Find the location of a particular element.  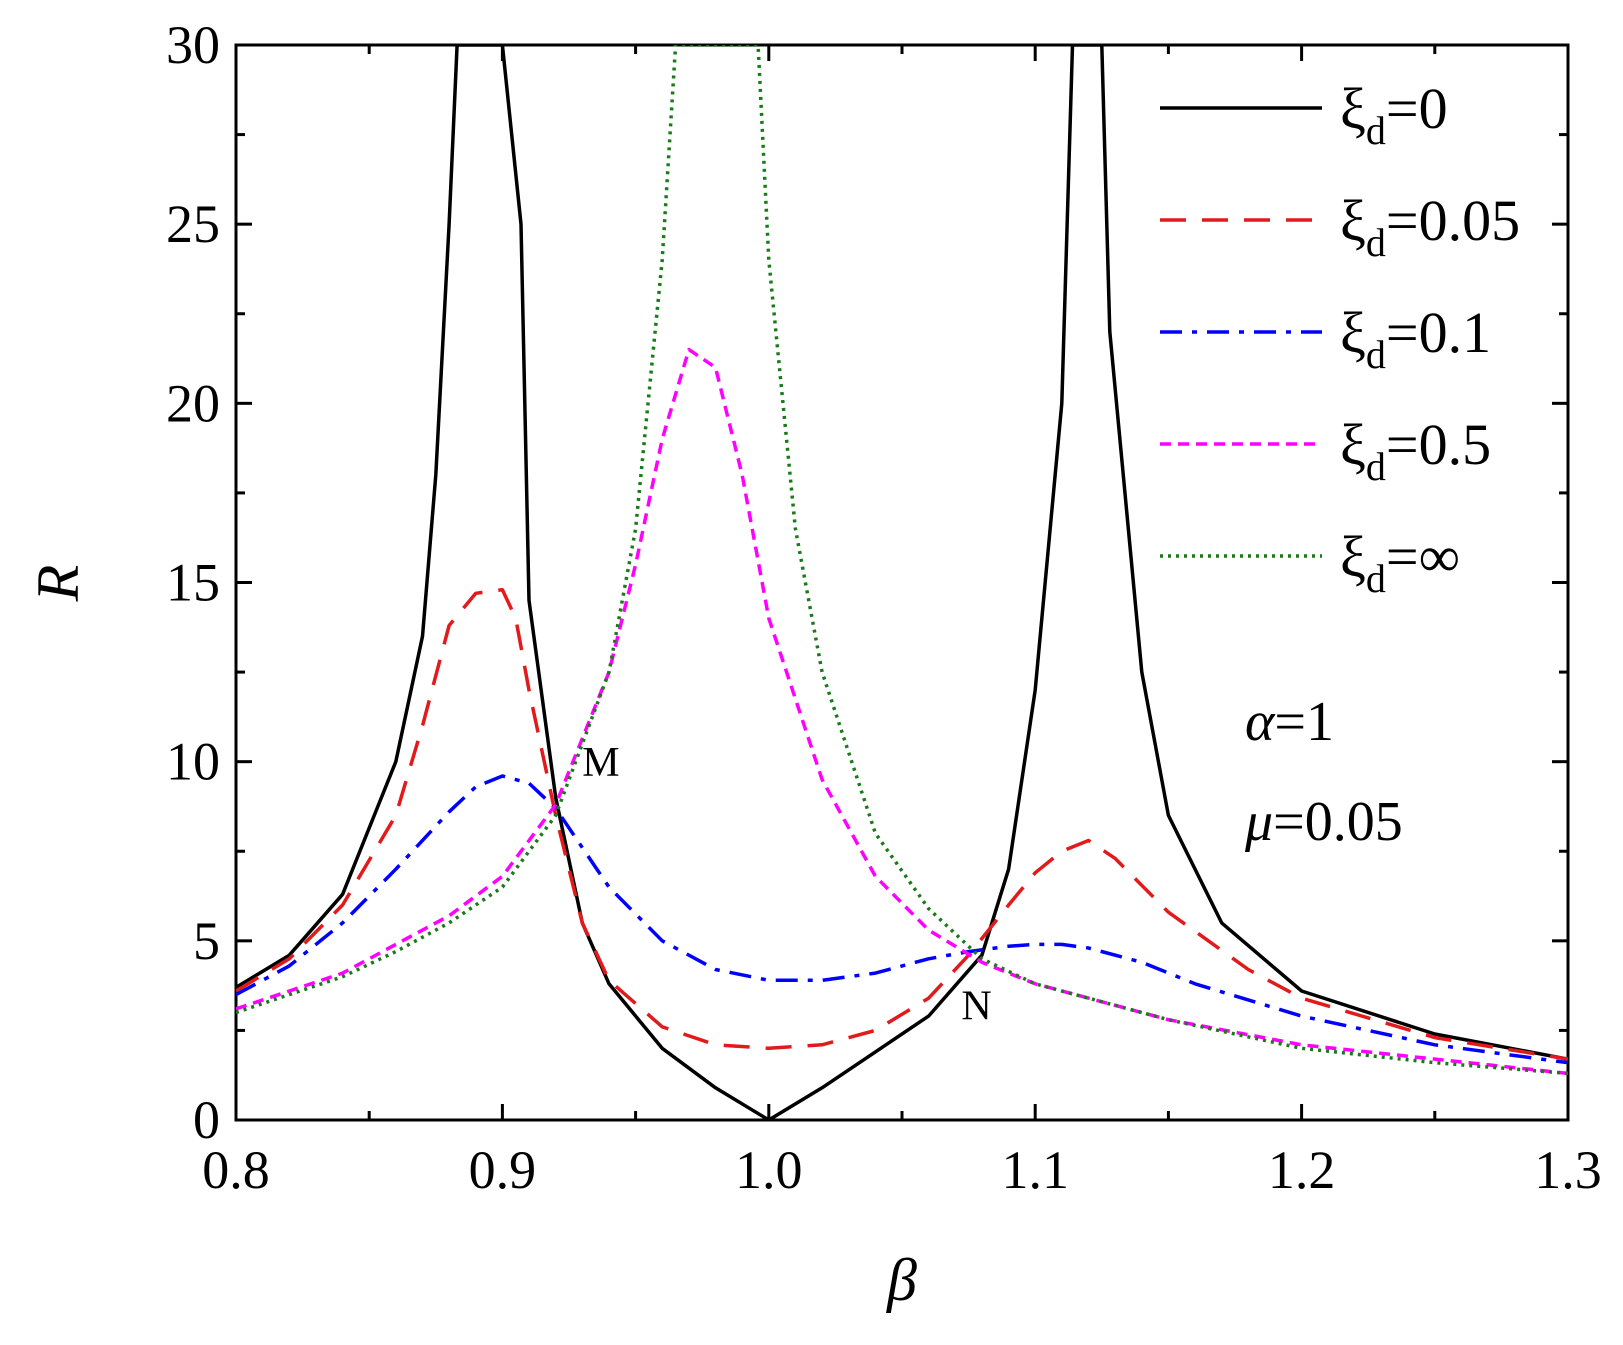

legend-value: =0.1 is located at coordinates (1438, 332).